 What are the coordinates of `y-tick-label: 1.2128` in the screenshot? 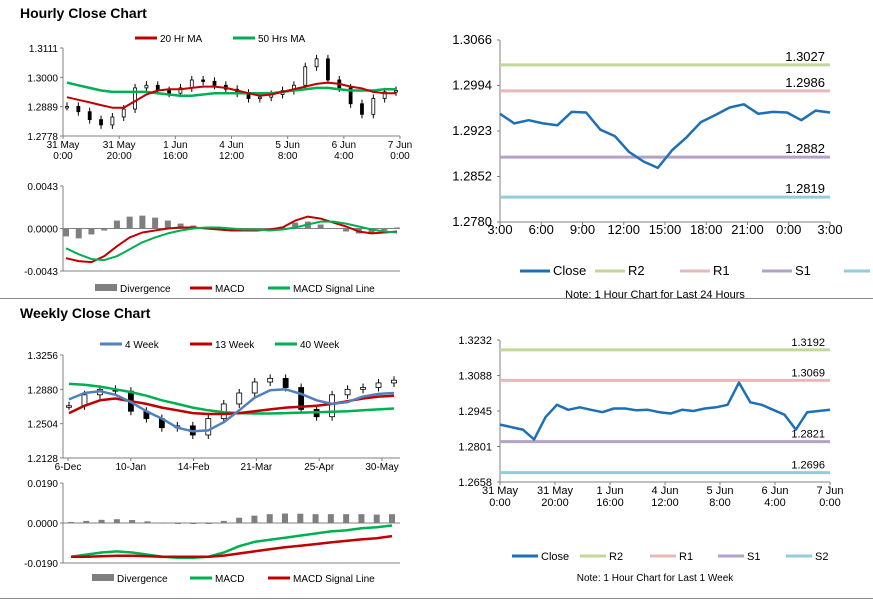 It's located at (42, 459).